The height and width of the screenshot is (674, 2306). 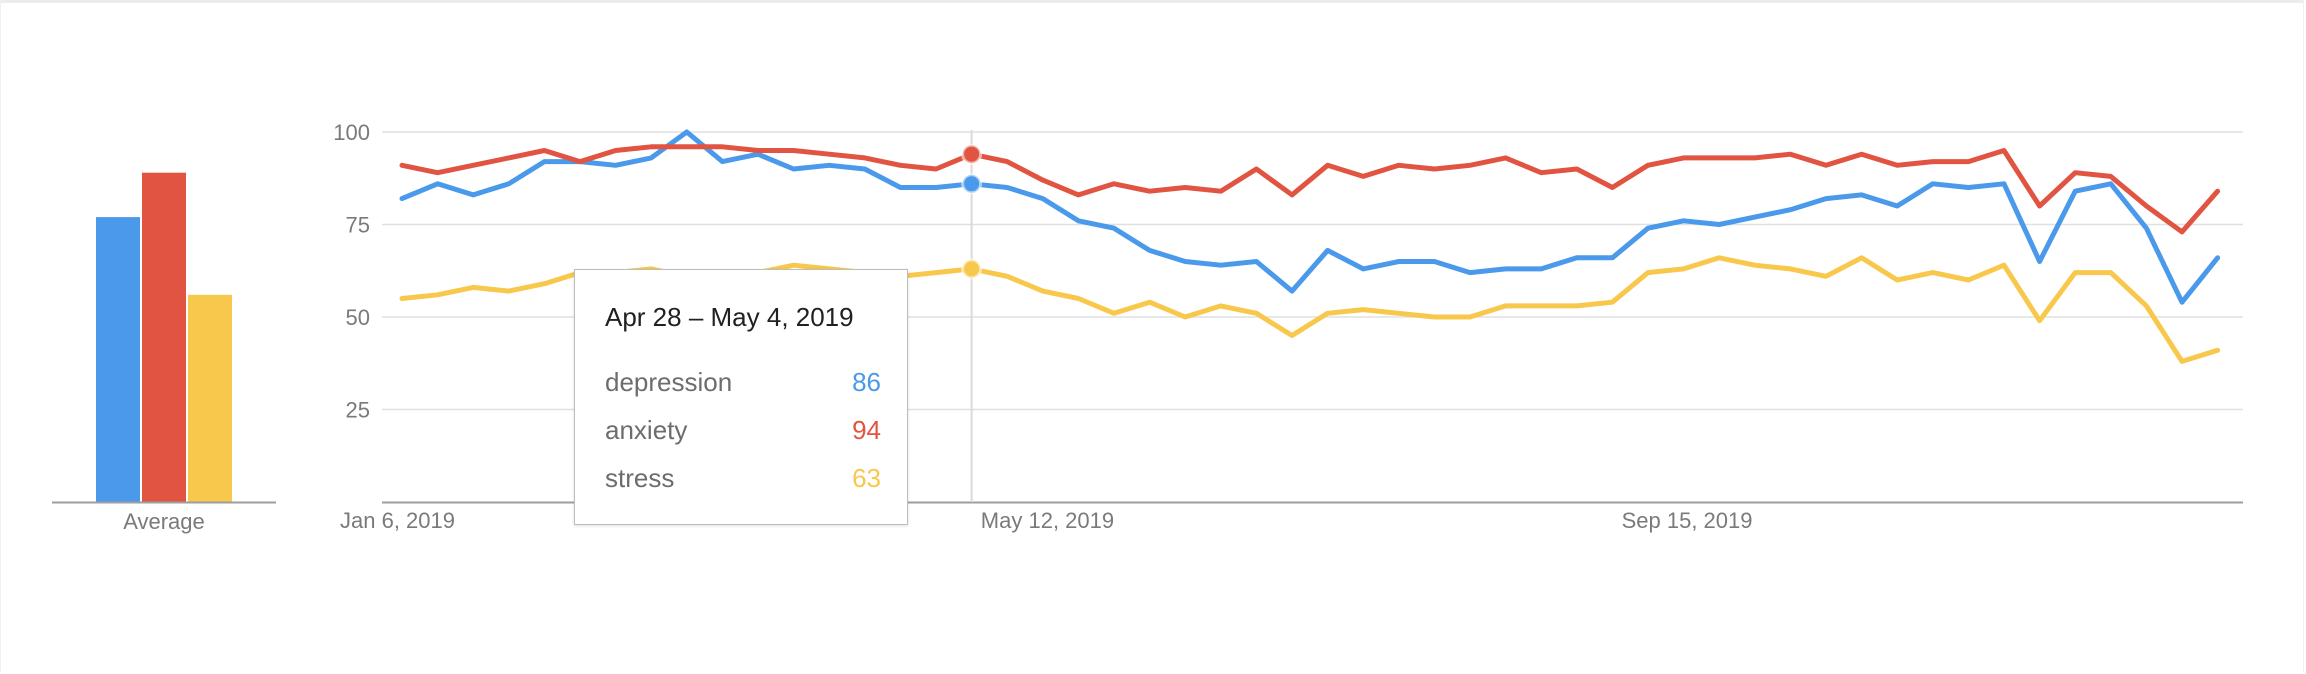 I want to click on tooltip-series-value: 63, so click(x=866, y=478).